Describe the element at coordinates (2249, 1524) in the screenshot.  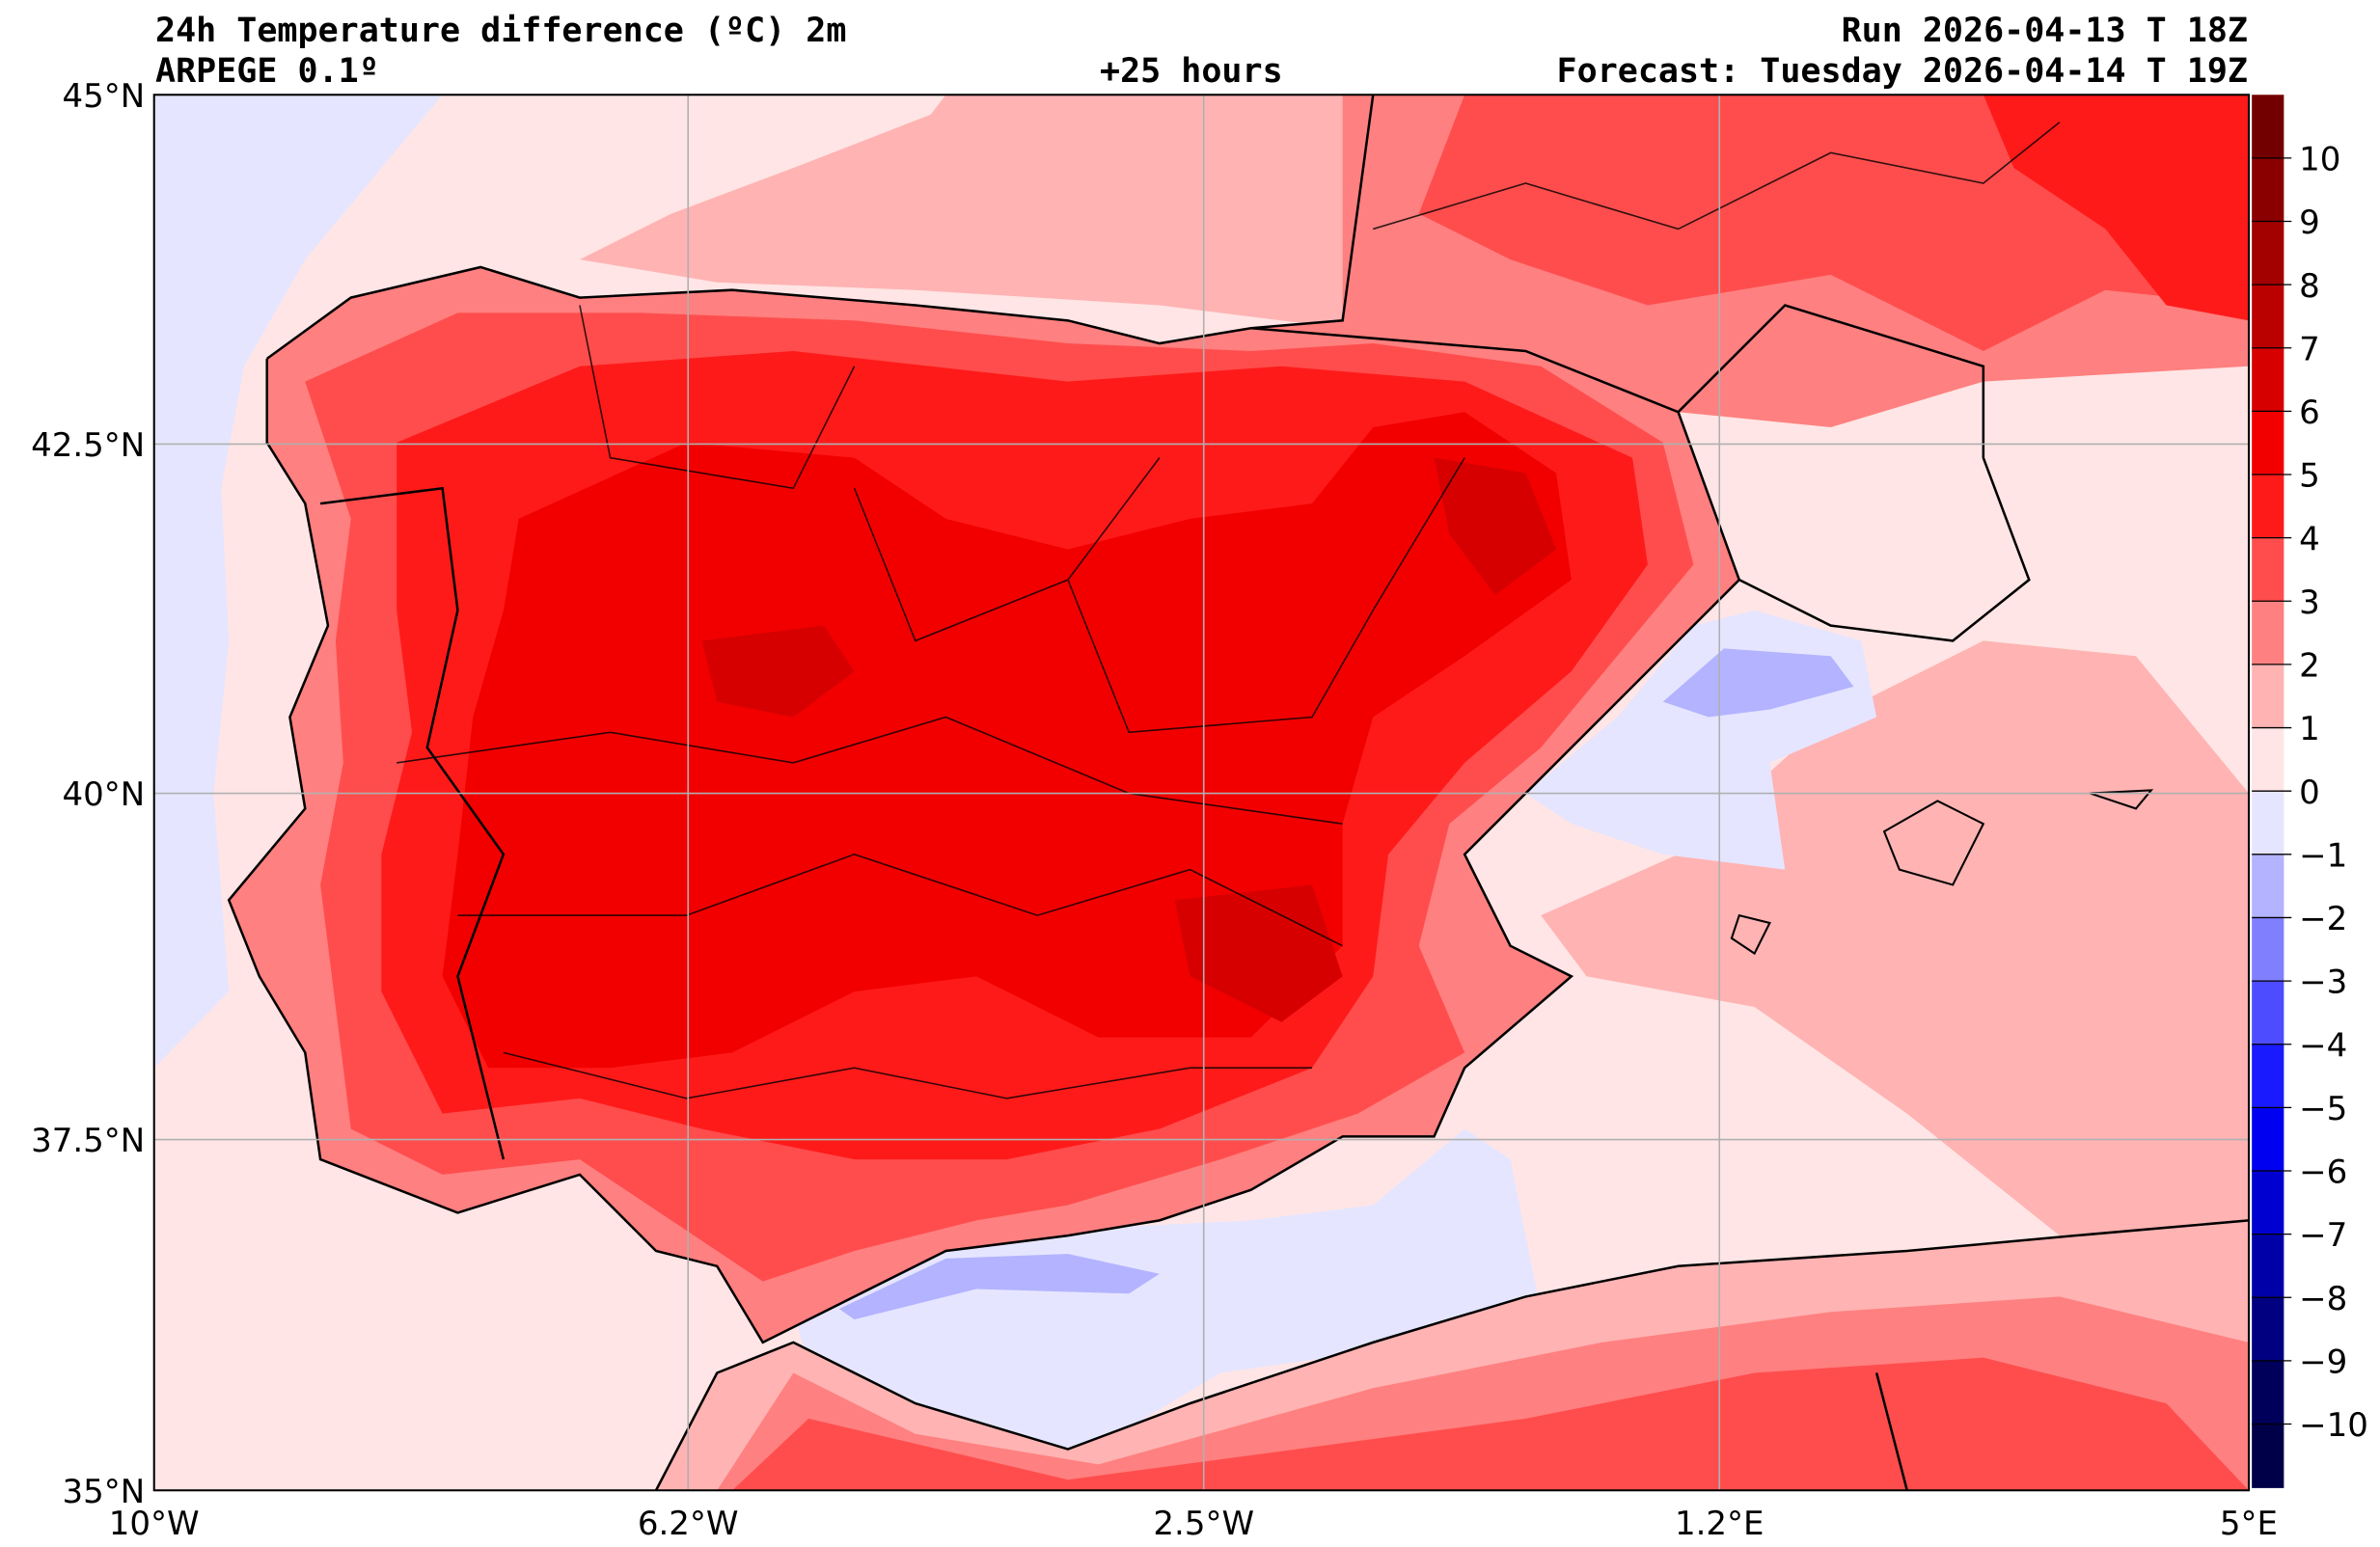
I see `lon-label: 5°E` at that location.